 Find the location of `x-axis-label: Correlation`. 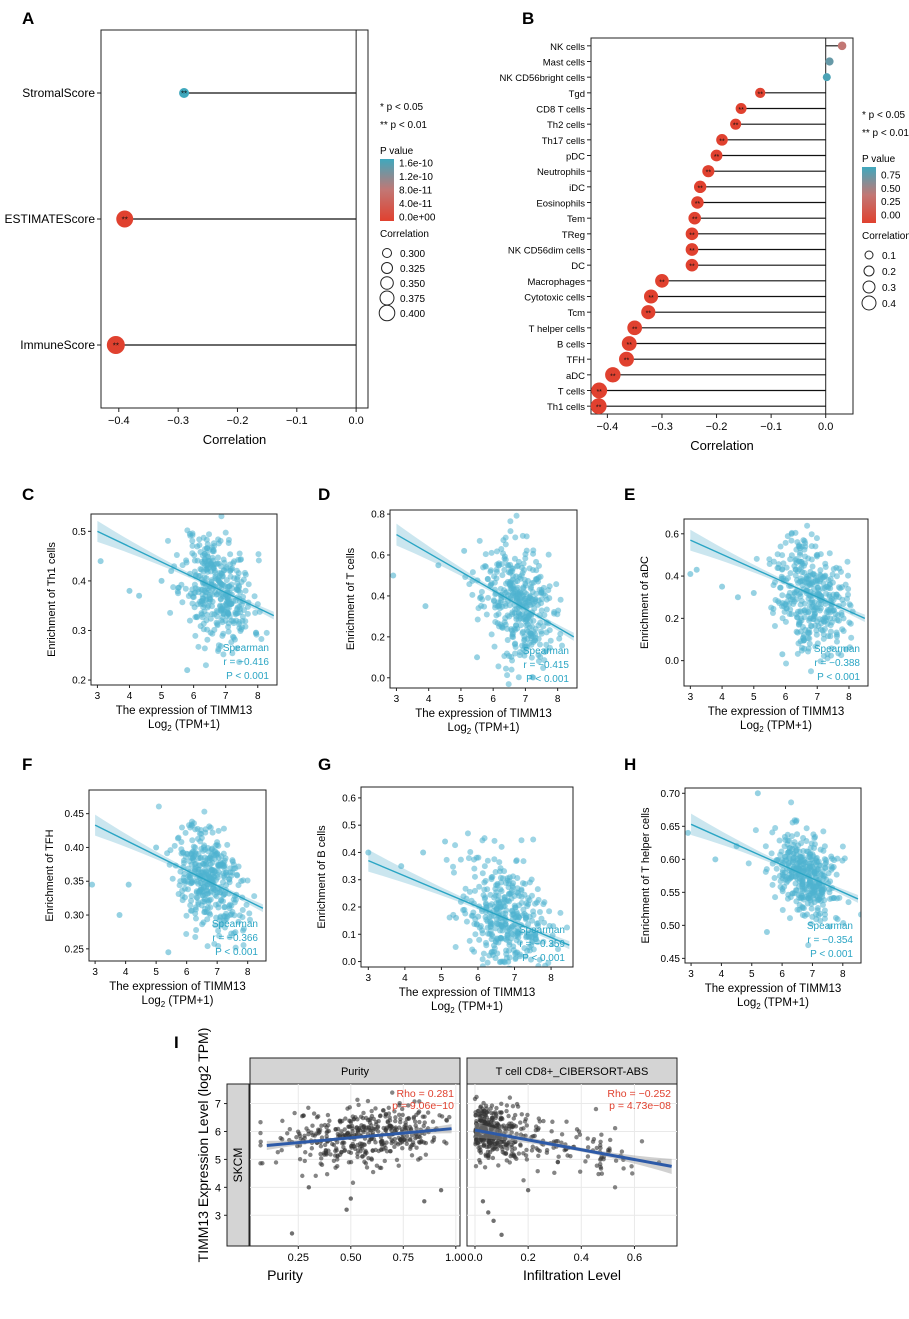

x-axis-label: Correlation is located at coordinates (722, 445).